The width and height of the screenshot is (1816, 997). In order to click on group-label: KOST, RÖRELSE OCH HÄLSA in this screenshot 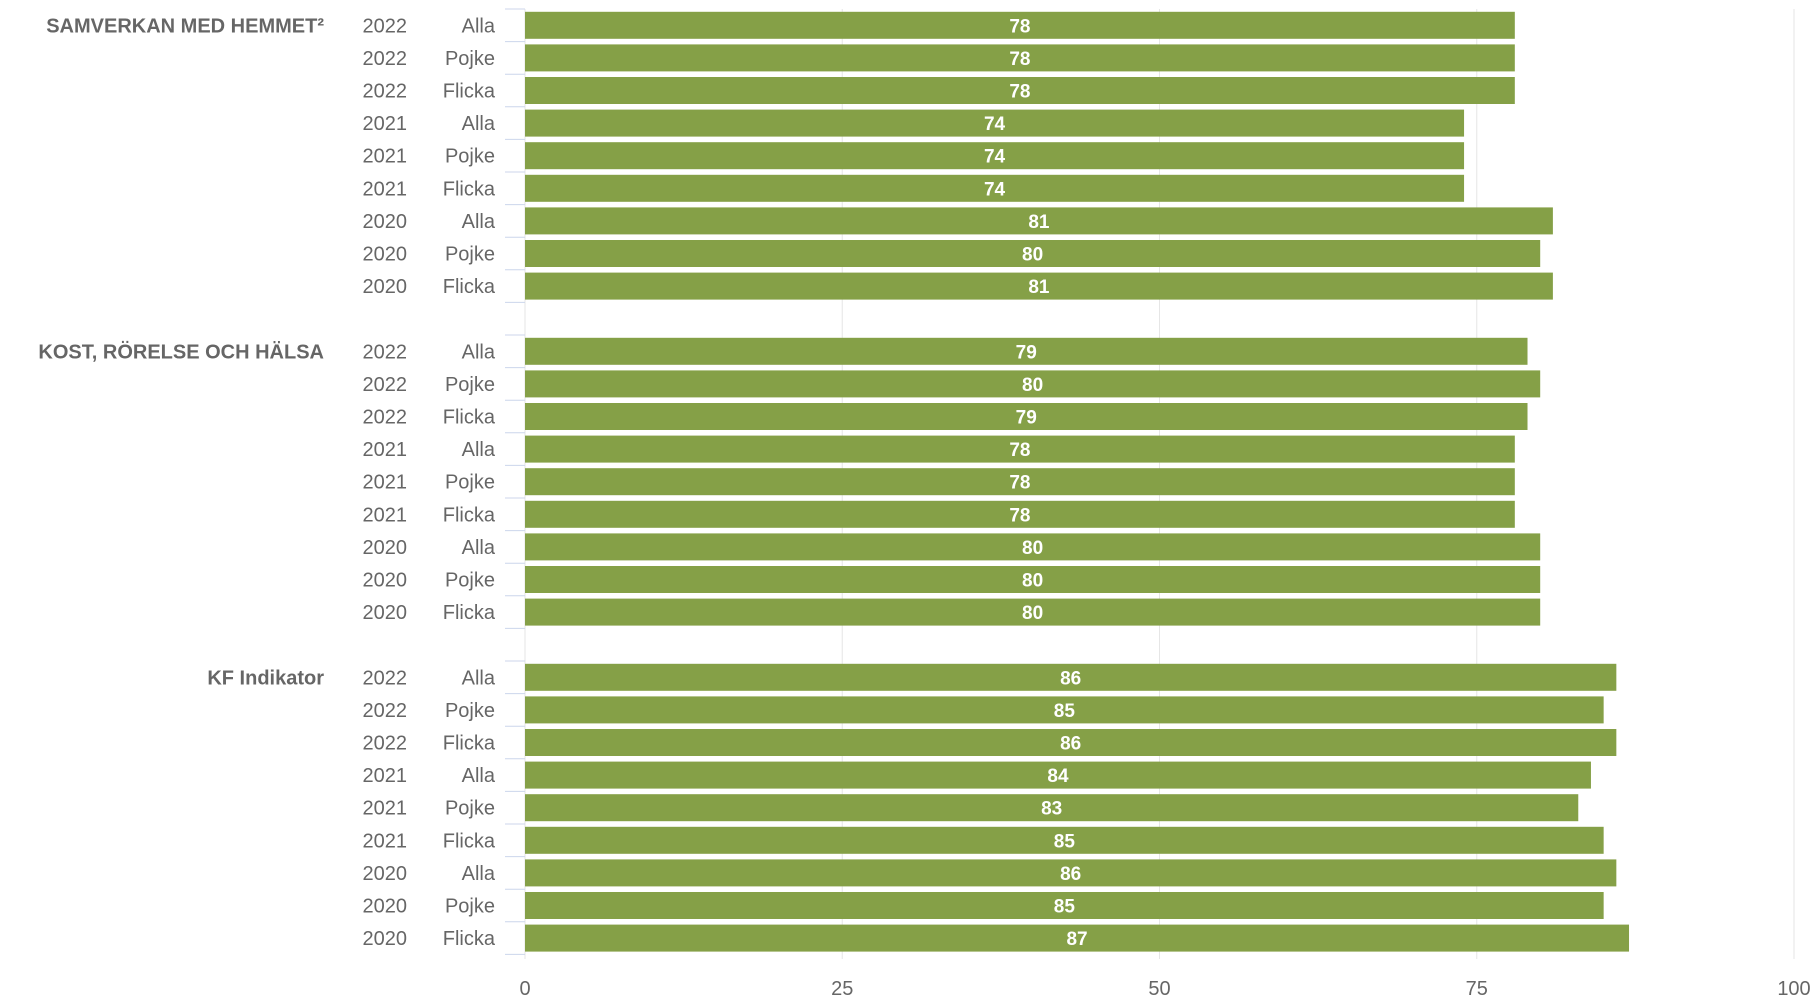, I will do `click(181, 351)`.